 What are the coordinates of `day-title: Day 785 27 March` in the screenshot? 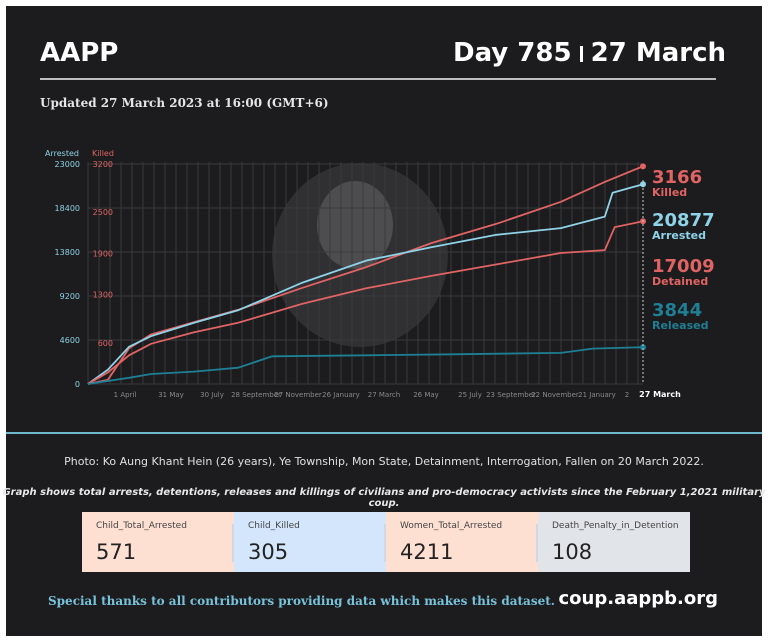 It's located at (589, 53).